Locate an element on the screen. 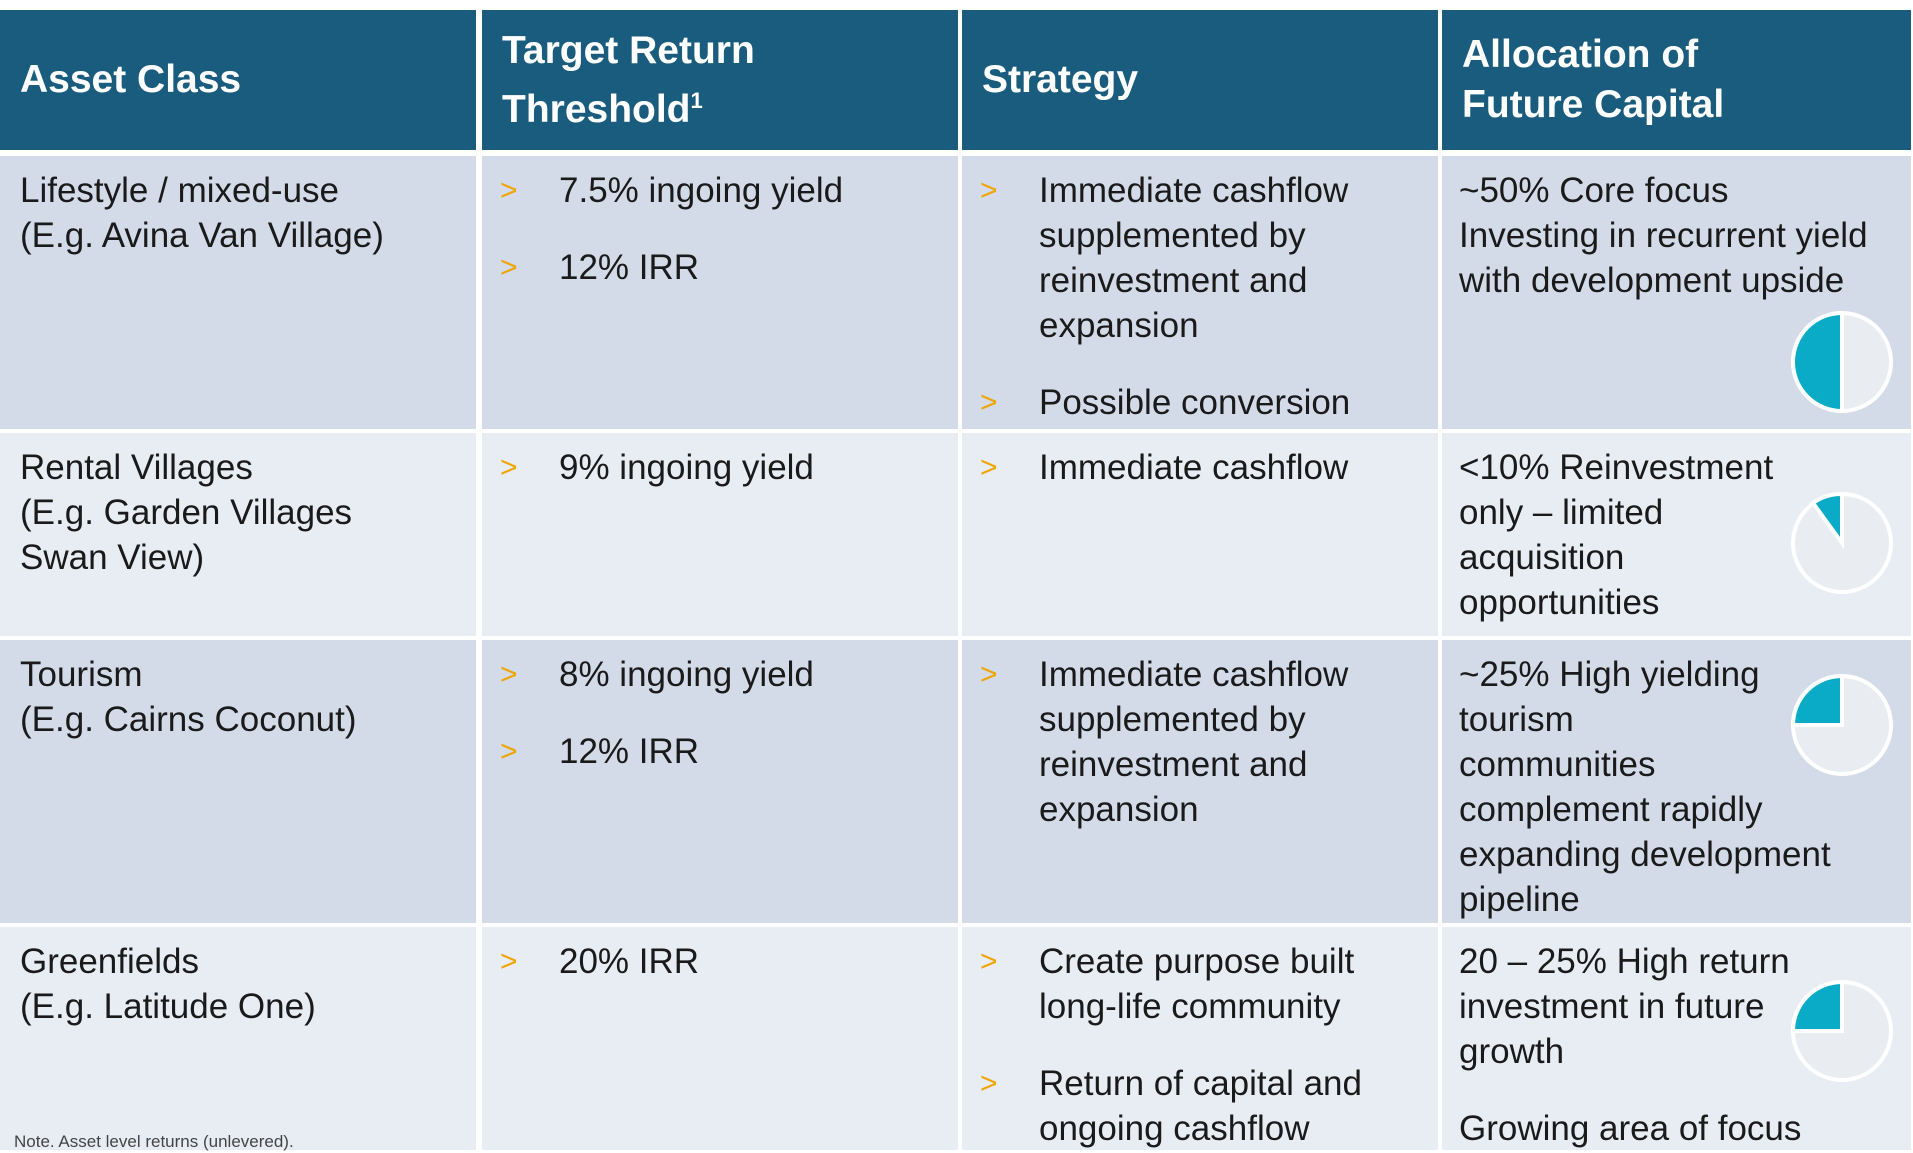 The height and width of the screenshot is (1153, 1913). strategy-text: Possible conversion is located at coordinates (1195, 402).